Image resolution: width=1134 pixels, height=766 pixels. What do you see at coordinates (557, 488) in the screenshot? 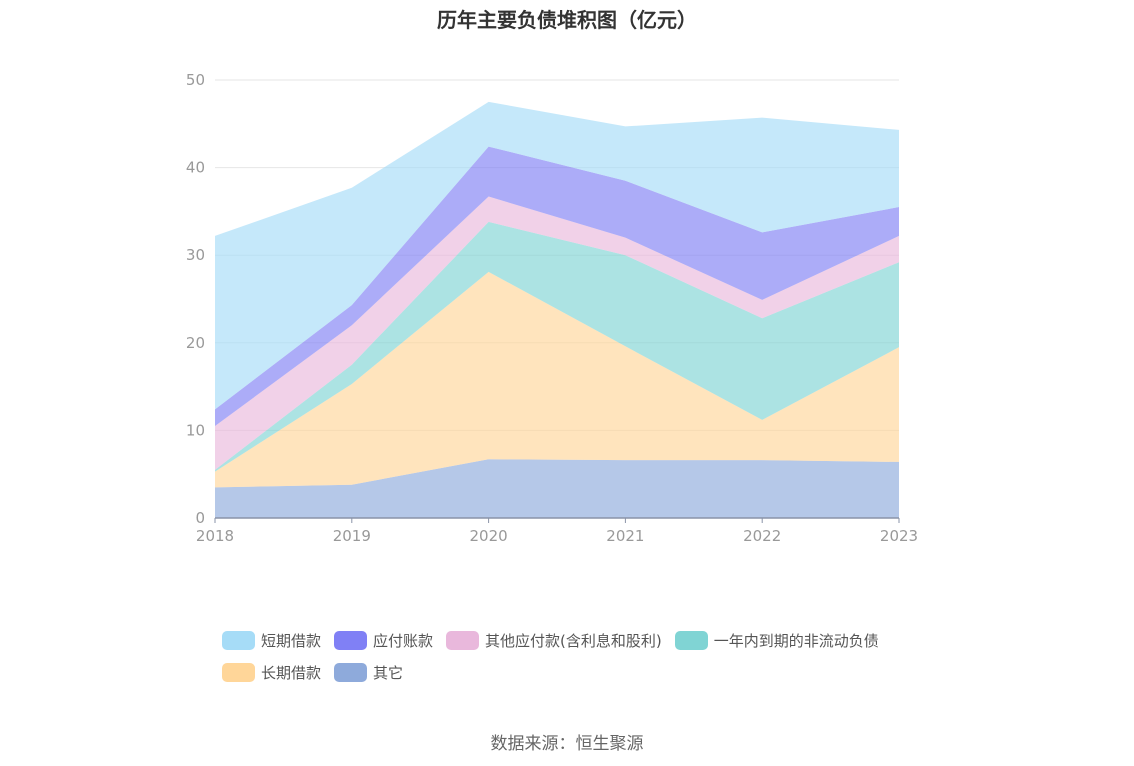
I see `area-series-其它` at bounding box center [557, 488].